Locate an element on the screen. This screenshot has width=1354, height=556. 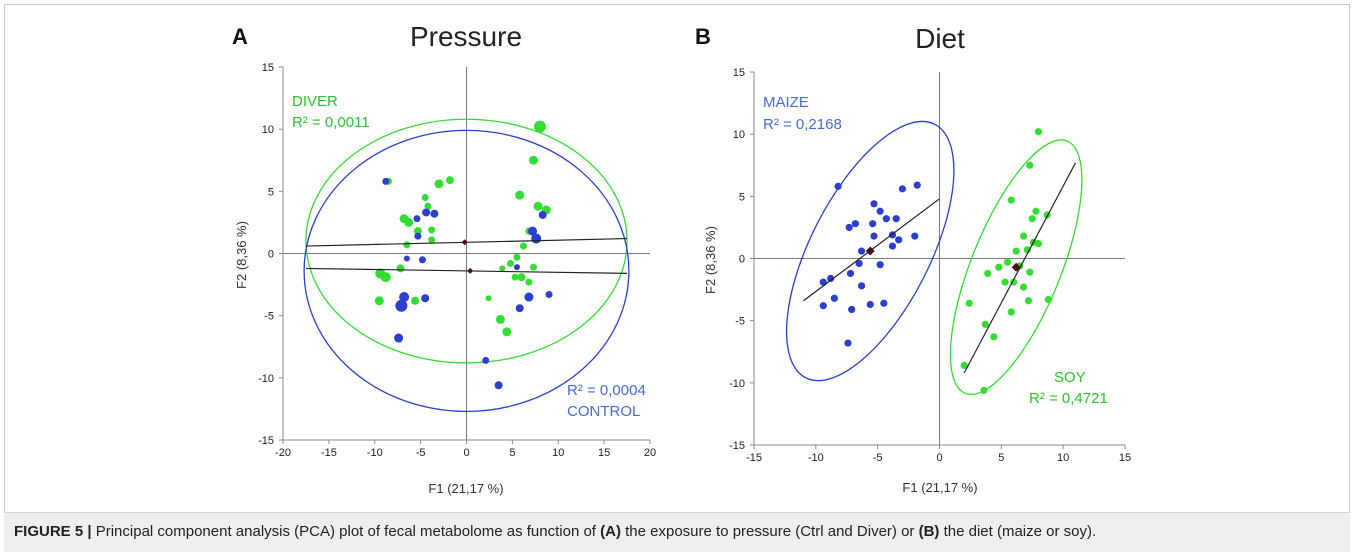
x-axis-label-b: F1 (21,17 %) is located at coordinates (939, 487).